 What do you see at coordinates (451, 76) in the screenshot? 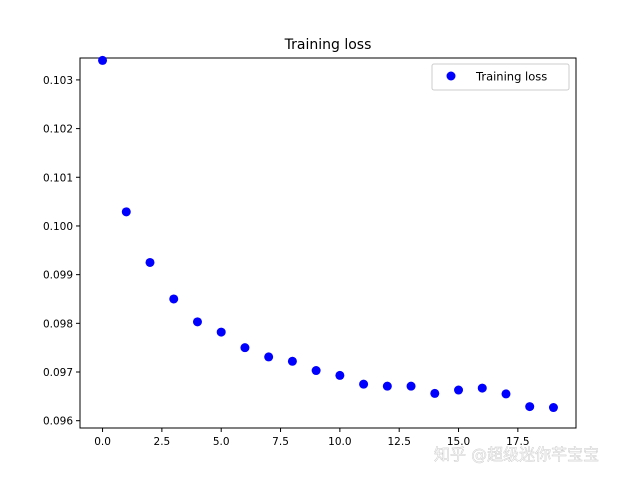
I see `legend-marker` at bounding box center [451, 76].